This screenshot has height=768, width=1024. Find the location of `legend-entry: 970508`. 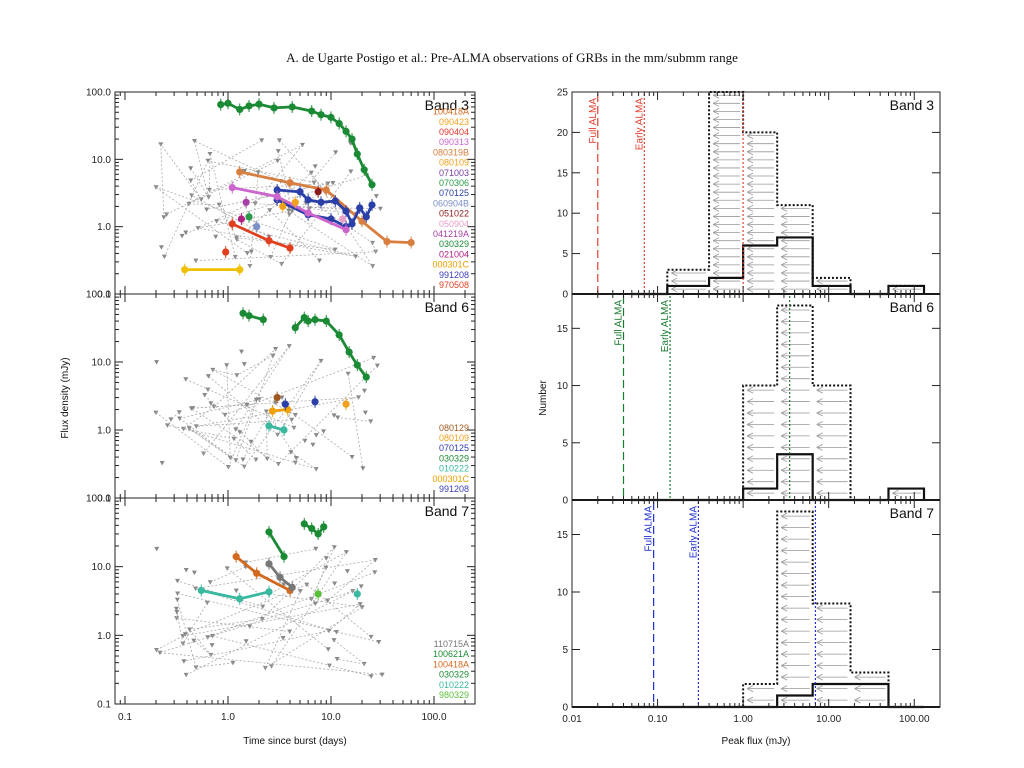

legend-entry: 970508 is located at coordinates (454, 285).